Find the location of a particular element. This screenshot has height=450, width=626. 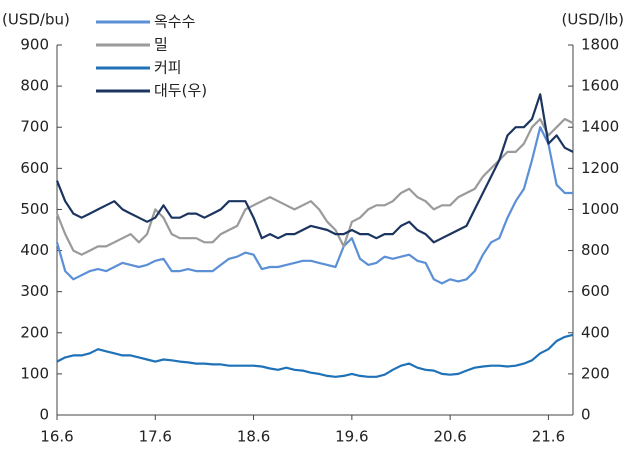

y2-tick-label: 600 is located at coordinates (595, 291).